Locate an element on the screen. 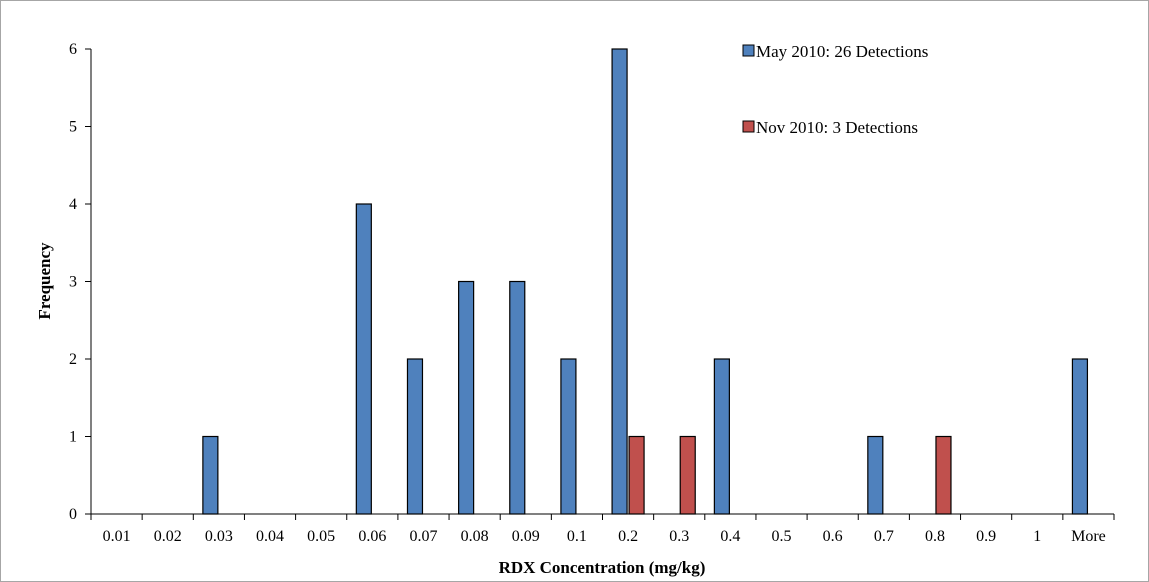 The image size is (1149, 582). bar-may-2010-0.1 is located at coordinates (568, 436).